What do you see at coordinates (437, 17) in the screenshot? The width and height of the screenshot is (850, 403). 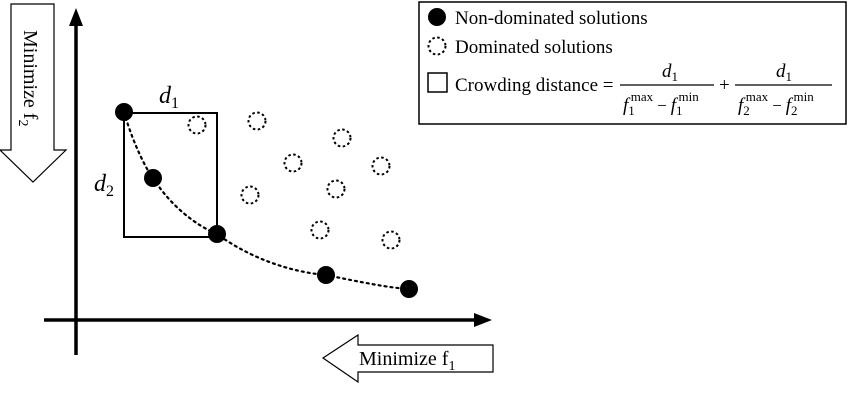 I see `legend-non-dominated-icon` at bounding box center [437, 17].